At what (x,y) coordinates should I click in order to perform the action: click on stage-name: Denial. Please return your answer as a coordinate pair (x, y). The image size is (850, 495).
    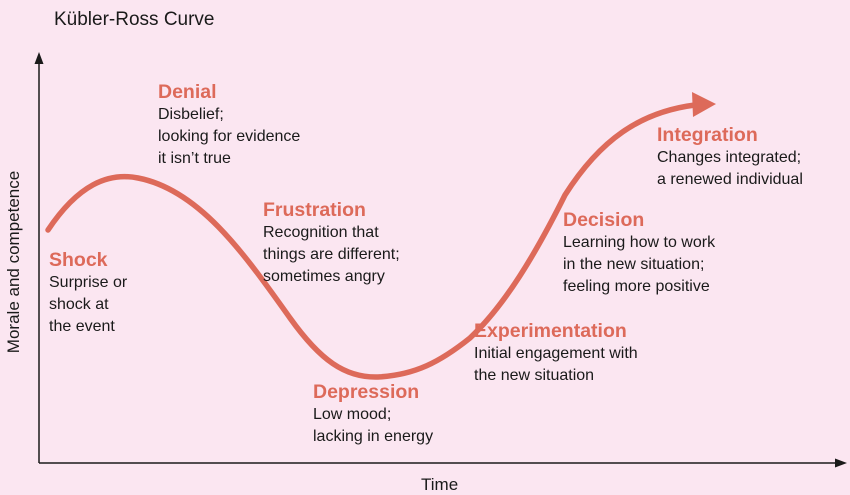
    Looking at the image, I should click on (187, 92).